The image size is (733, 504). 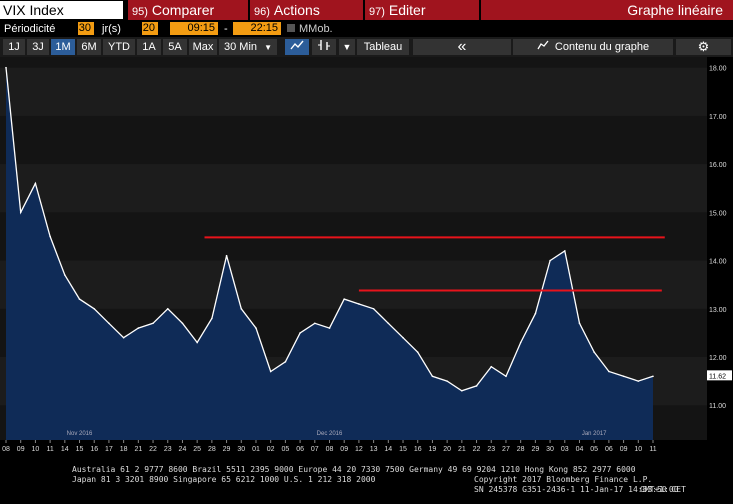 What do you see at coordinates (149, 47) in the screenshot?
I see `period-1a: 1A` at bounding box center [149, 47].